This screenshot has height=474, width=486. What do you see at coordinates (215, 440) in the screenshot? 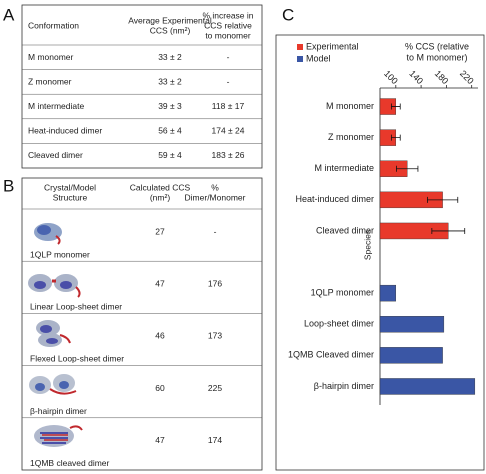
I see `table-cell: 174` at bounding box center [215, 440].